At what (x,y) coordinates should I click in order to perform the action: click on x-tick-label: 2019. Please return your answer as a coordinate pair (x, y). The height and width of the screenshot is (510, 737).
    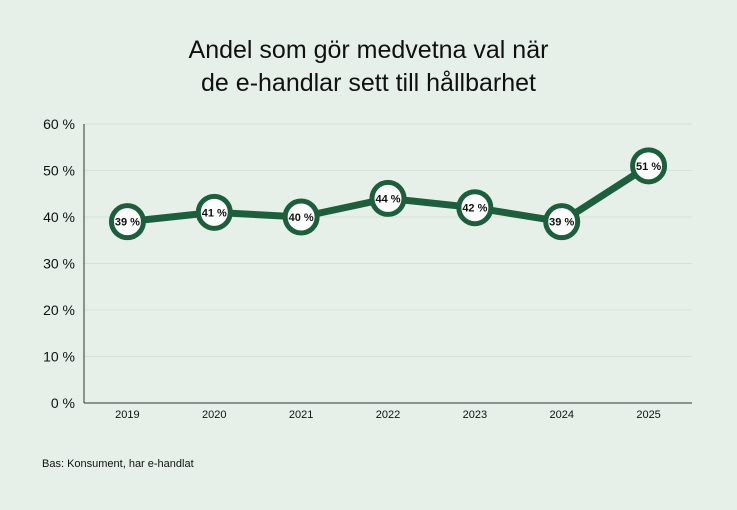
    Looking at the image, I should click on (127, 415).